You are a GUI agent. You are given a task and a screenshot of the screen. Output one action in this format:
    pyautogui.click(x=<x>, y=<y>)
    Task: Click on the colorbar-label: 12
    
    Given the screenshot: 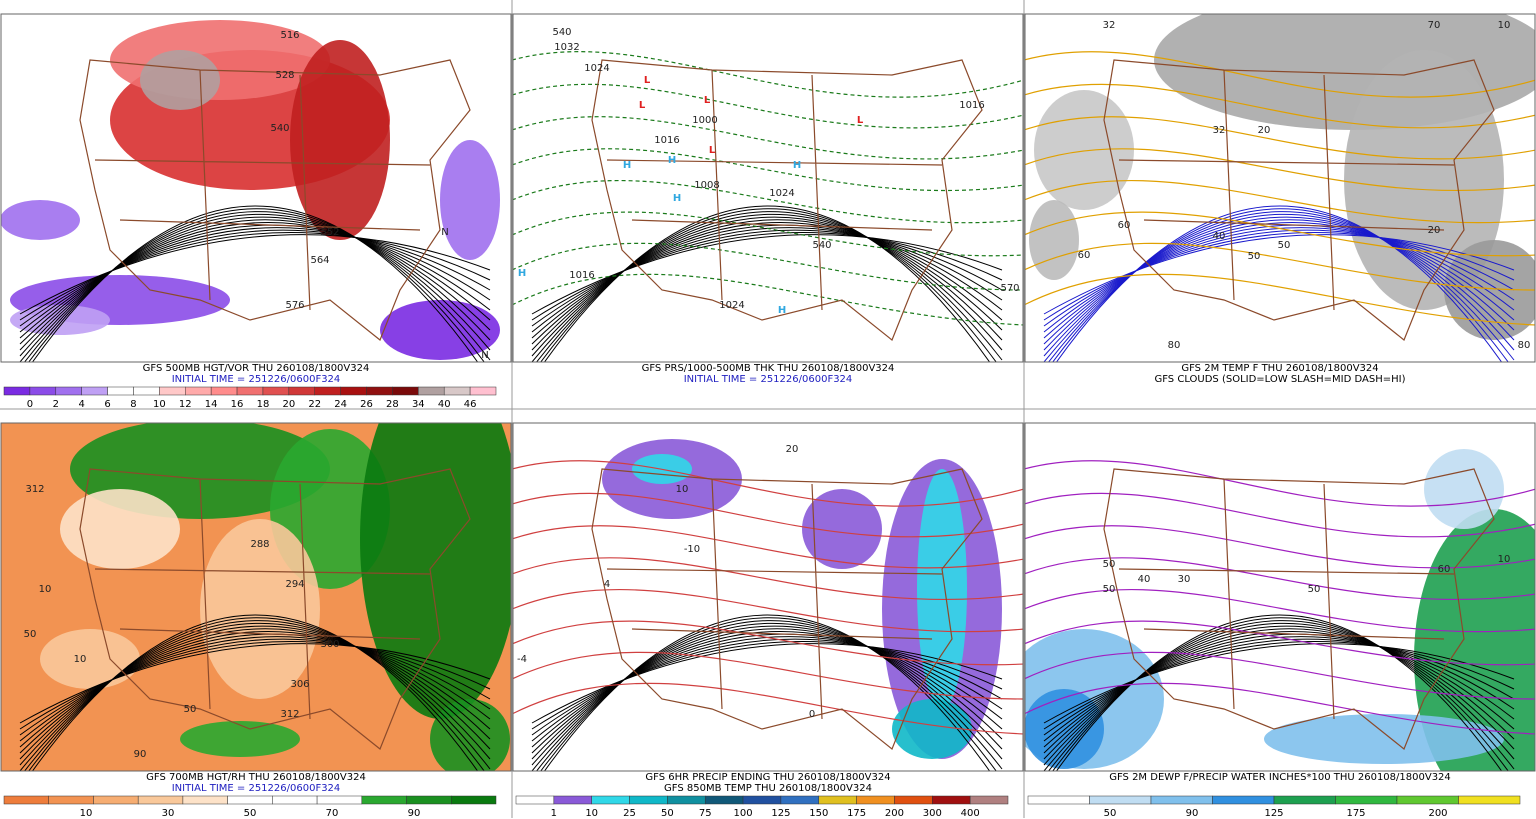 What is the action you would take?
    pyautogui.click(x=185, y=404)
    